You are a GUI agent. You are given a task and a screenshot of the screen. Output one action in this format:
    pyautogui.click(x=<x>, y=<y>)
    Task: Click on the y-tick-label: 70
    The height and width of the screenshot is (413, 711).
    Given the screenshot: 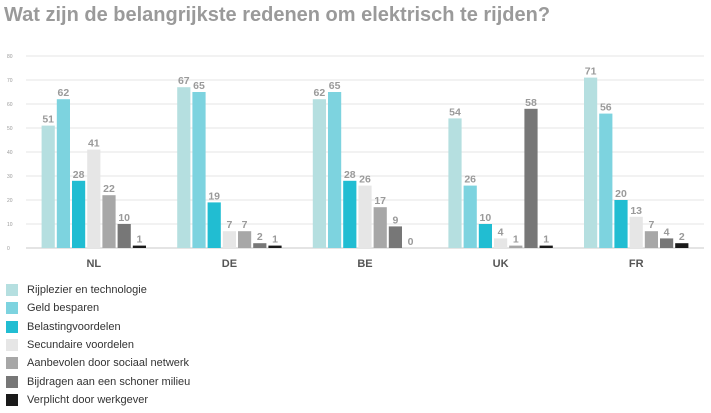 What is the action you would take?
    pyautogui.click(x=10, y=81)
    